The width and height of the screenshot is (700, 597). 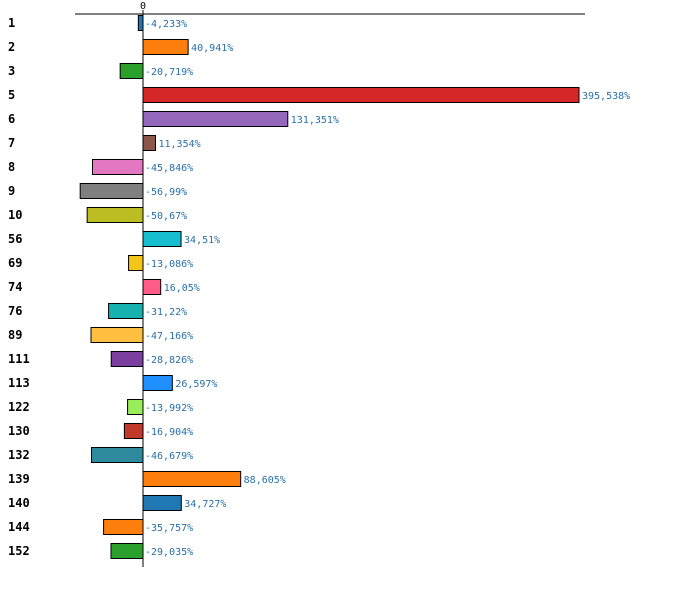 I want to click on value-label: 40,941%, so click(x=212, y=48).